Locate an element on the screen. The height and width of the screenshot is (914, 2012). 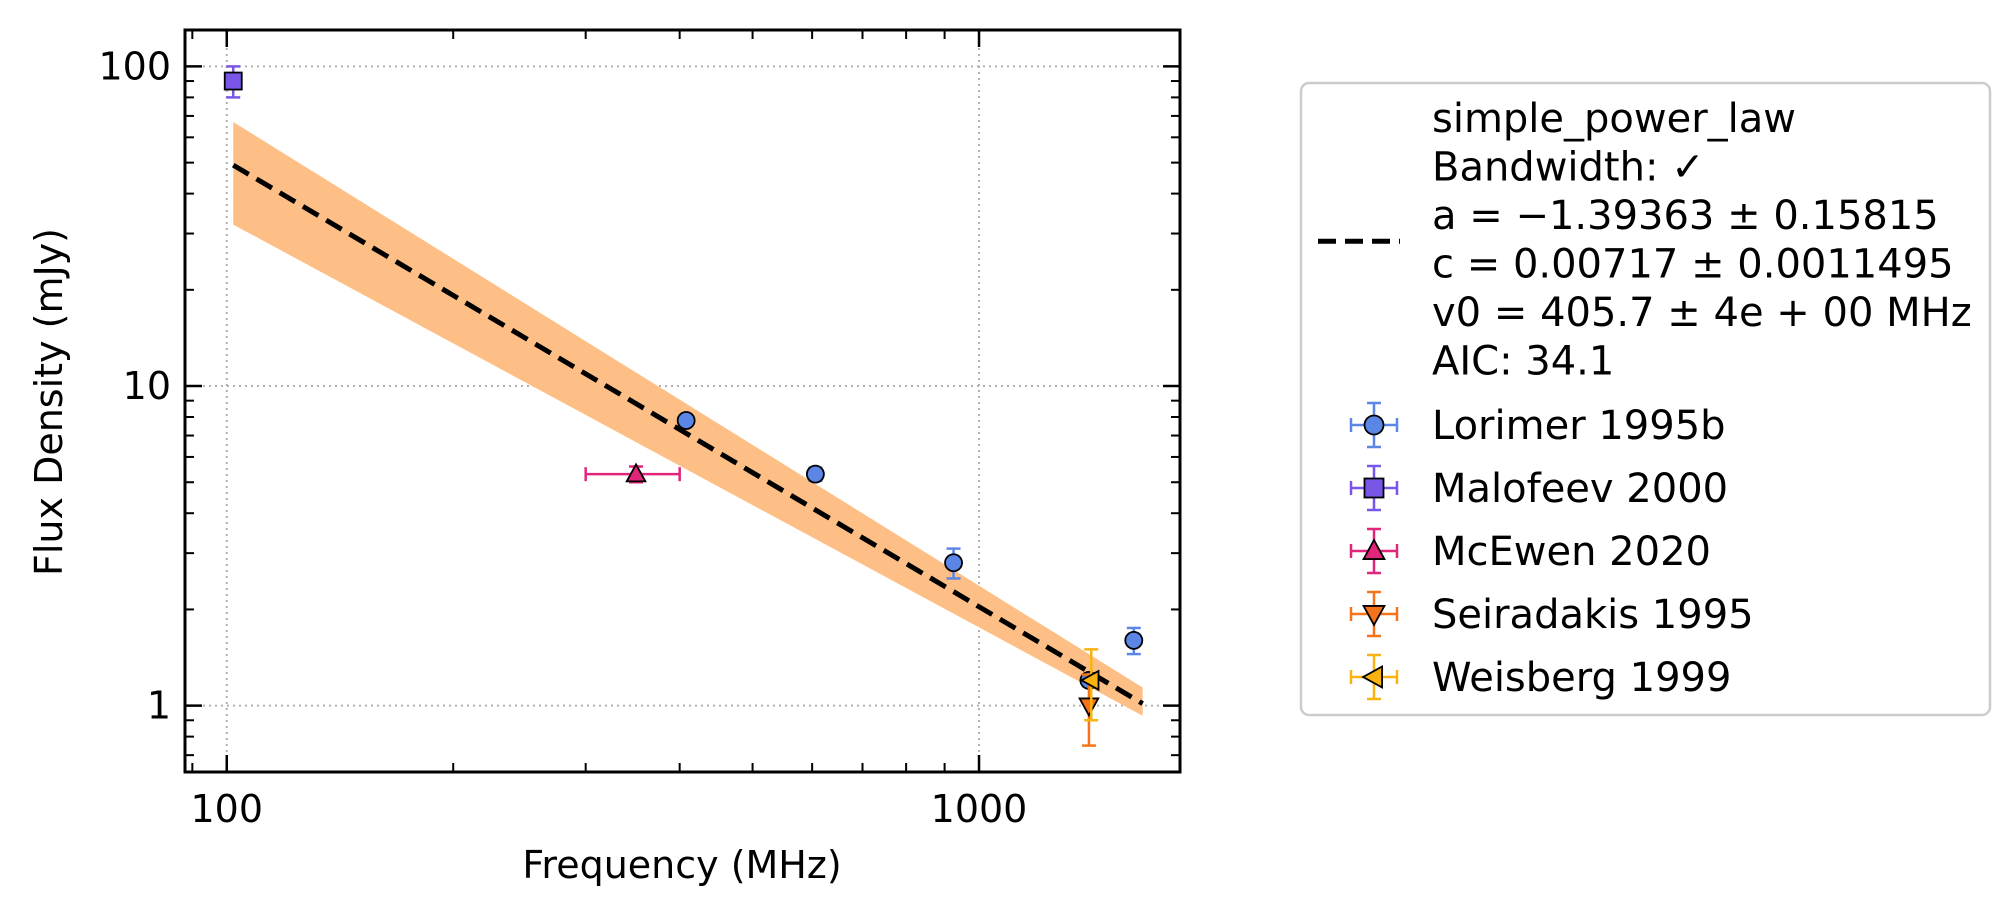
legend-fit-text-line: a = −1.39363 ± 0.15815 is located at coordinates (1685, 216).